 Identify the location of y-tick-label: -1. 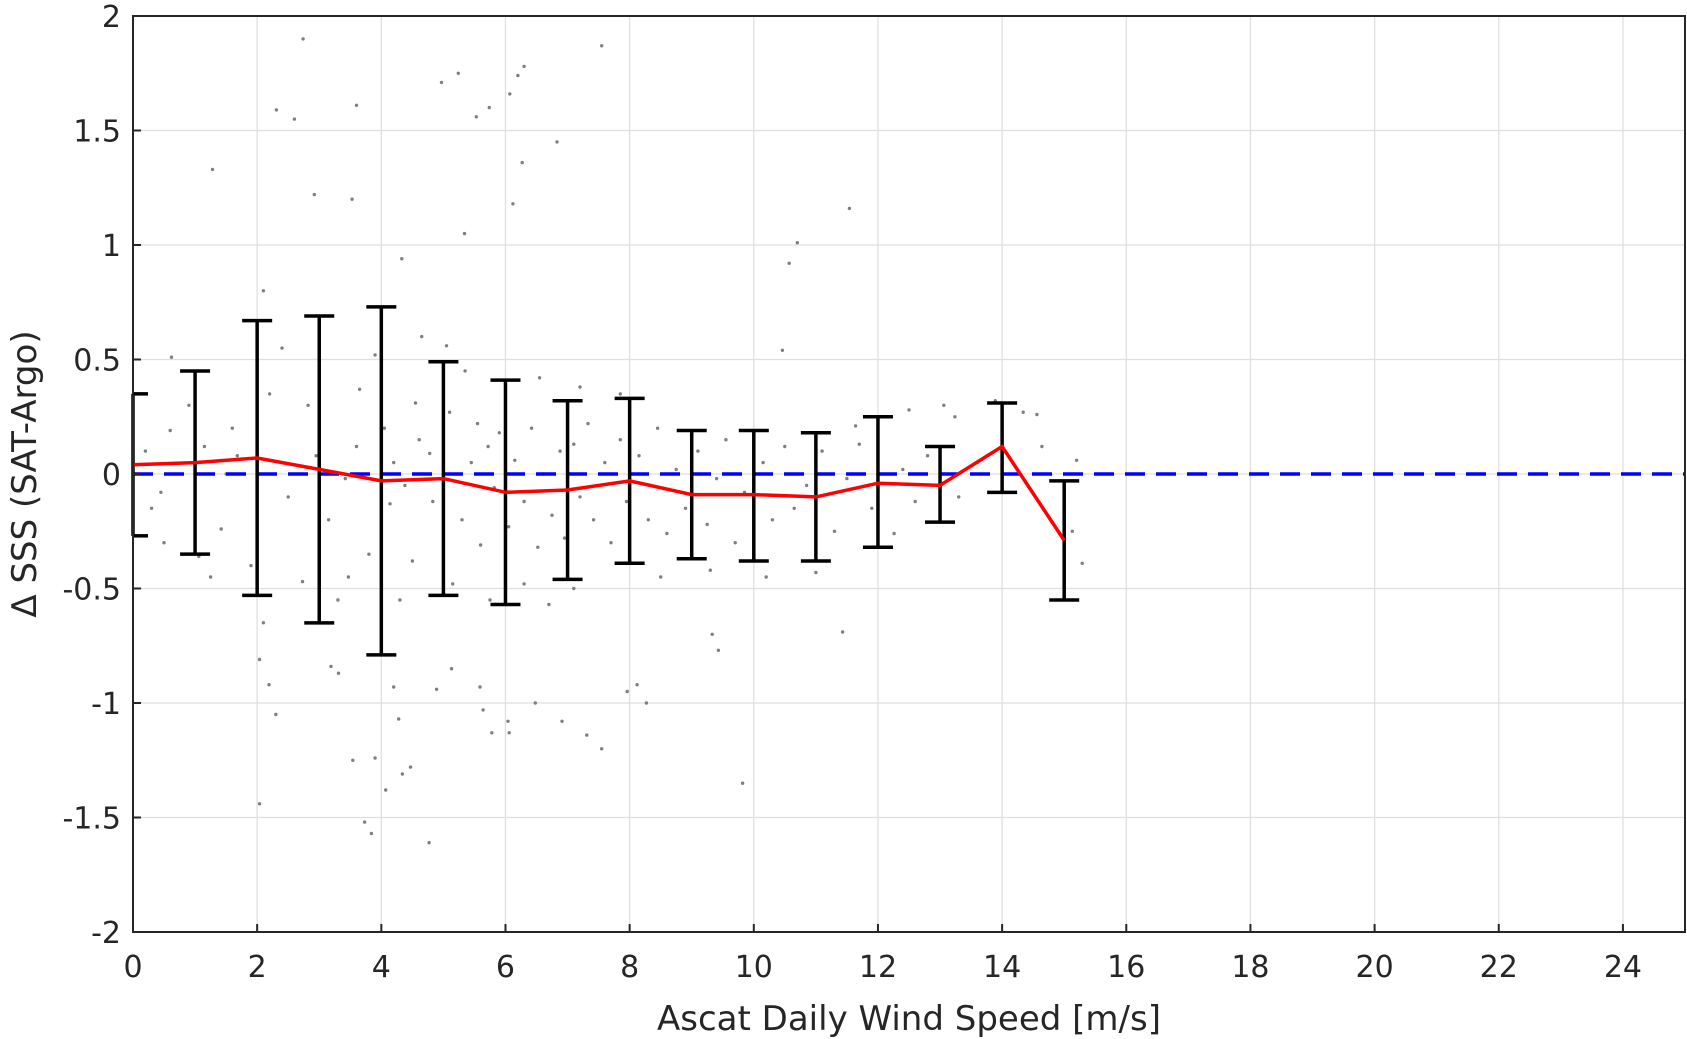
(106, 704).